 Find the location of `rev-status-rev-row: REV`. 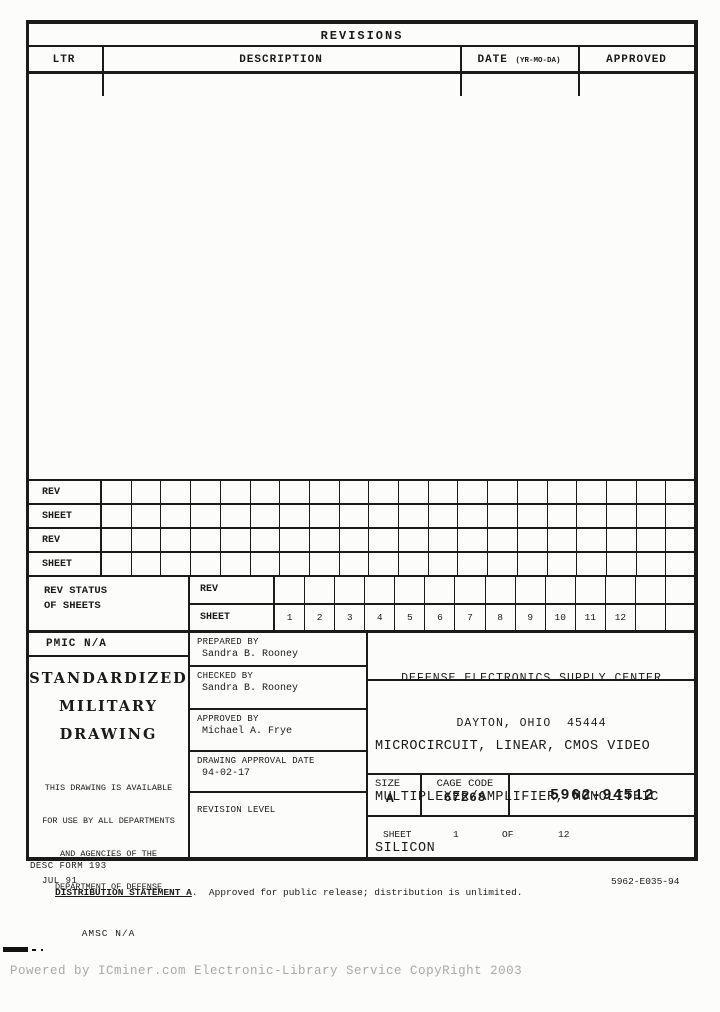

rev-status-rev-row: REV is located at coordinates (442, 591).